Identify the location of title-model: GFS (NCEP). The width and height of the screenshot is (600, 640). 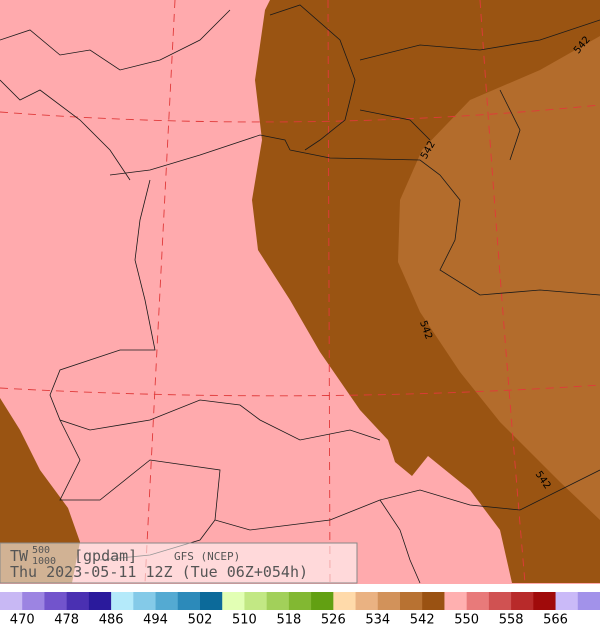
(207, 556).